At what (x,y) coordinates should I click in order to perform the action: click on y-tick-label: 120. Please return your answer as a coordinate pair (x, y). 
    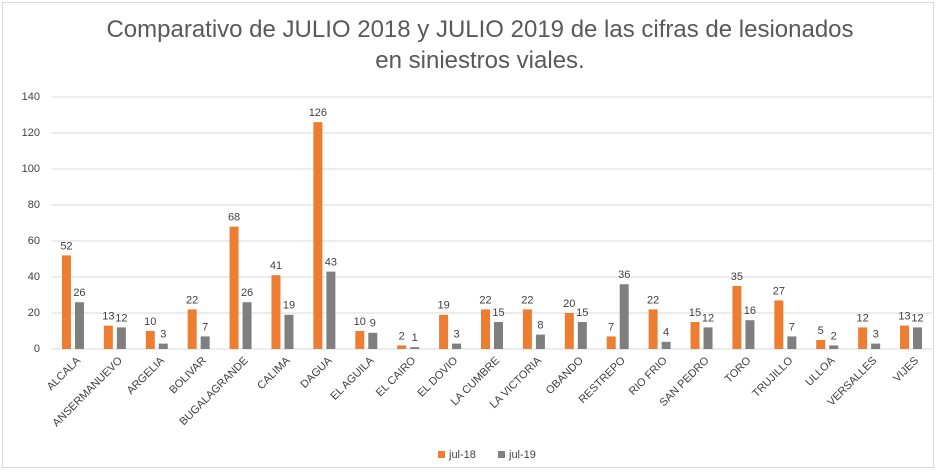
    Looking at the image, I should click on (31, 133).